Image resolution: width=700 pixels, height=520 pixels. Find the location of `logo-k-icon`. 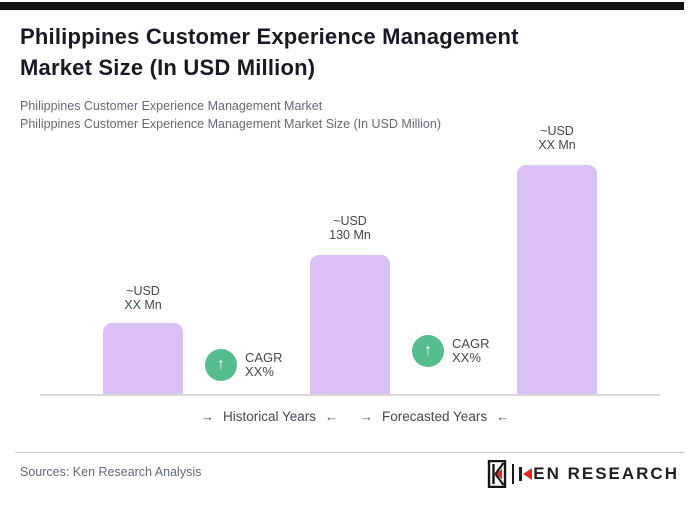

logo-k-icon is located at coordinates (526, 474).